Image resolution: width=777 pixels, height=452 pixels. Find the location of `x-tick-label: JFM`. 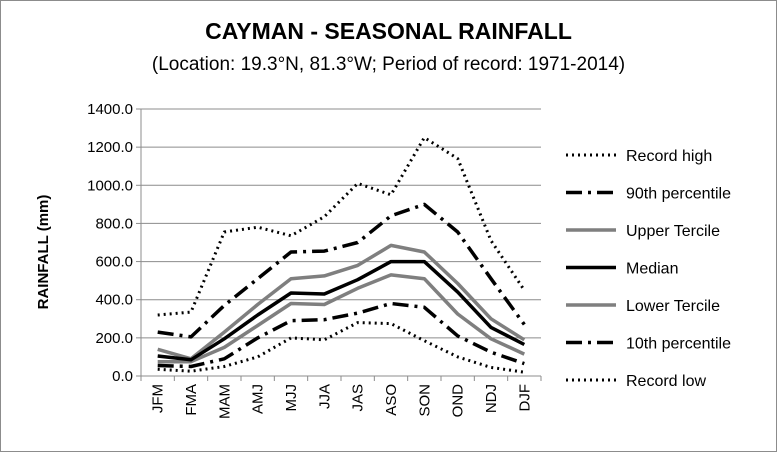

x-tick-label: JFM is located at coordinates (158, 398).